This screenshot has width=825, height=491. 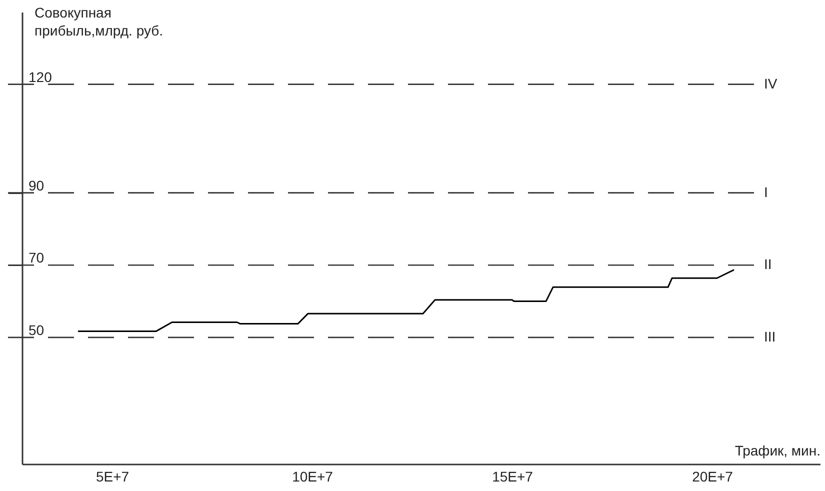 What do you see at coordinates (770, 336) in the screenshot?
I see `ref-line-label: III` at bounding box center [770, 336].